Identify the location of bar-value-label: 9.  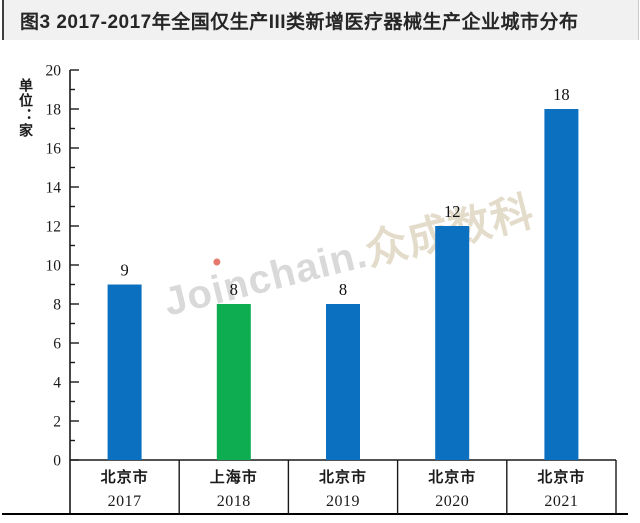
(124, 270).